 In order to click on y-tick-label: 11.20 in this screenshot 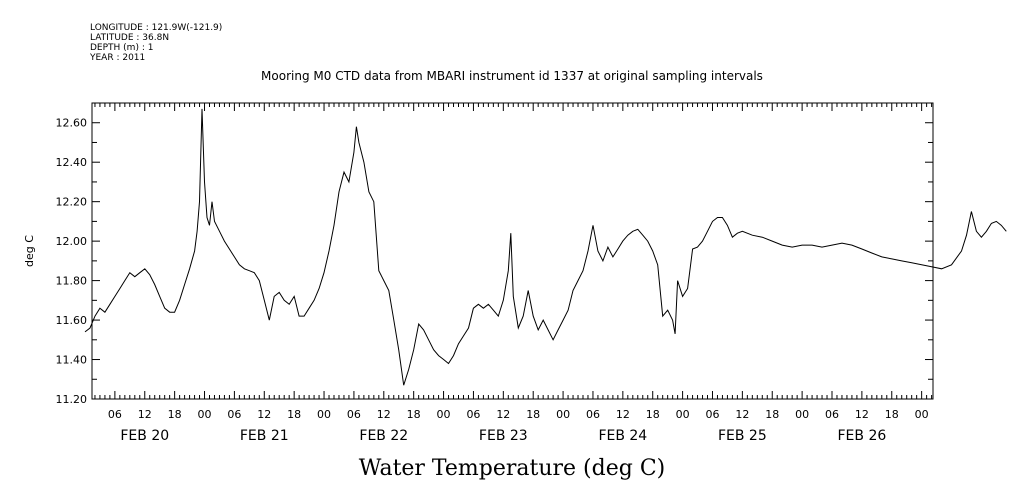, I will do `click(72, 399)`.